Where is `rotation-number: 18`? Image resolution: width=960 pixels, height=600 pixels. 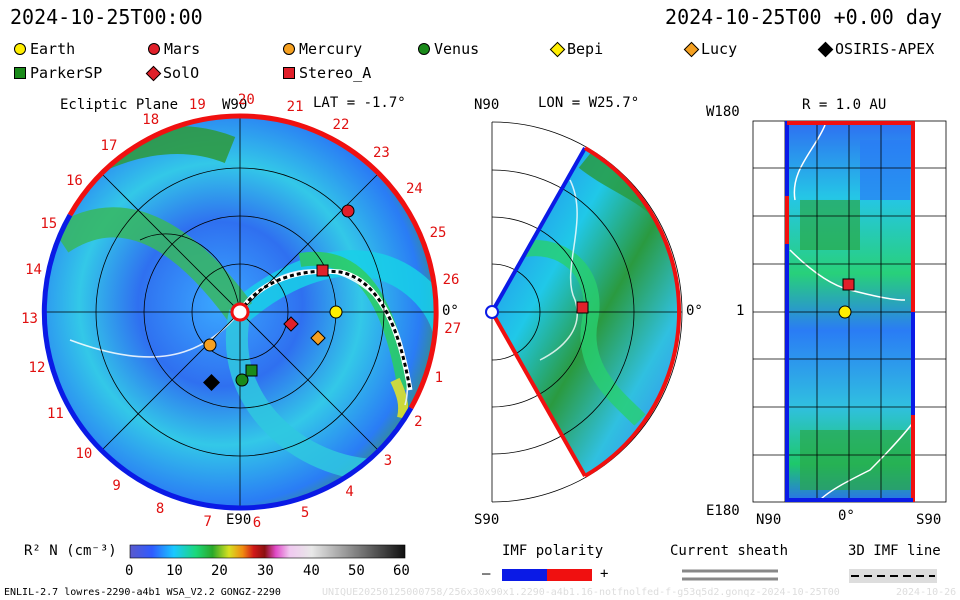 rotation-number: 18 is located at coordinates (151, 120).